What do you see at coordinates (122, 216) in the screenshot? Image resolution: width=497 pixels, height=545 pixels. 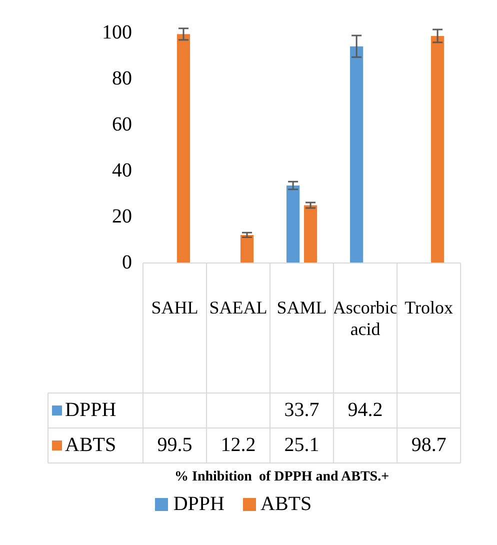 I see `y-tick-label: 20` at bounding box center [122, 216].